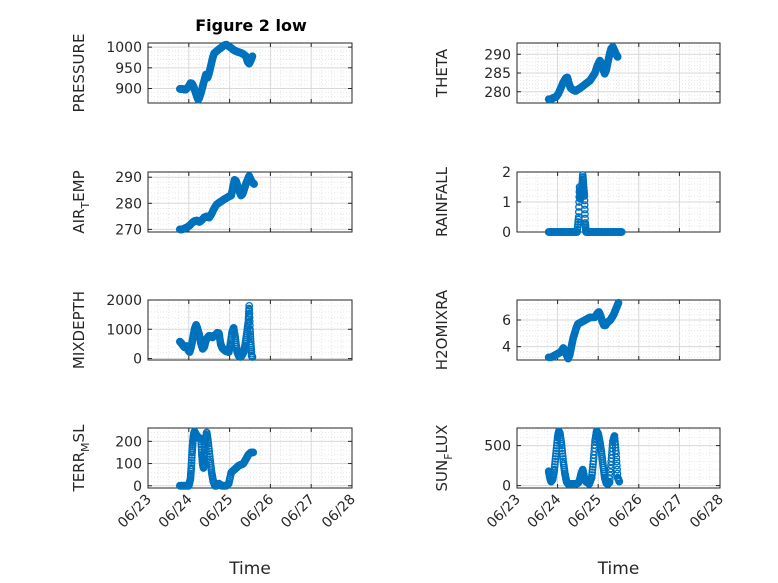 Image resolution: width=778 pixels, height=583 pixels. I want to click on y-tick-label: 270, so click(128, 230).